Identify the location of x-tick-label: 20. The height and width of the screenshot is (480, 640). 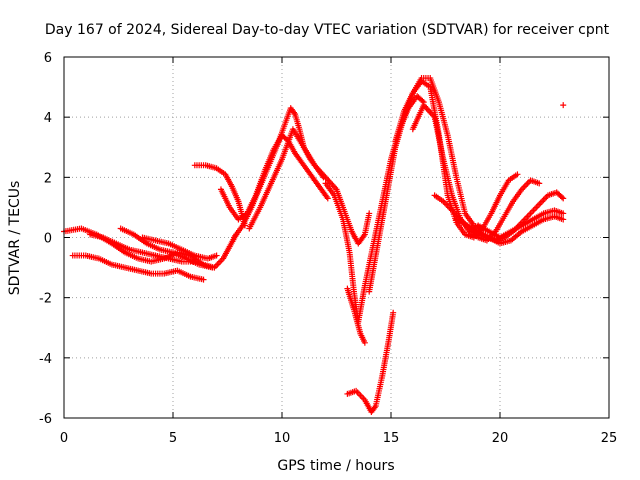
(500, 438).